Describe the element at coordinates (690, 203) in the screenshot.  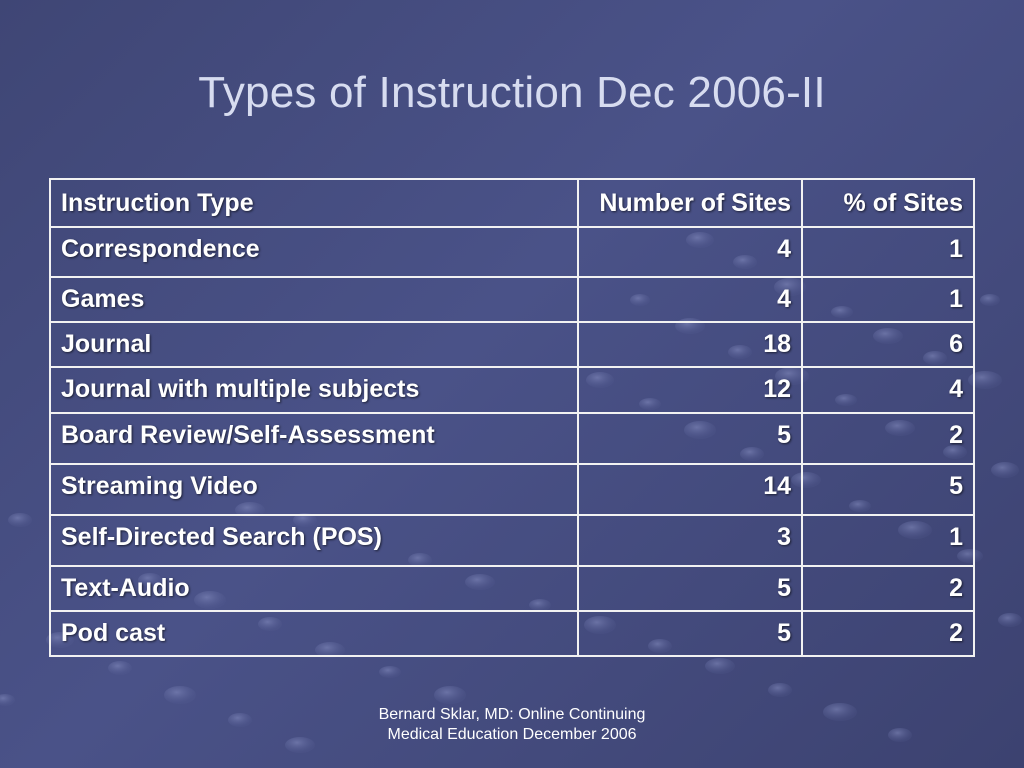
I see `header-number-of-sites: Number of Sites` at that location.